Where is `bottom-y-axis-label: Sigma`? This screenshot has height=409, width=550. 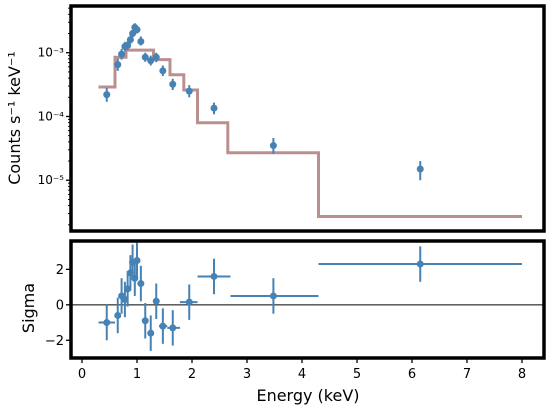 bottom-y-axis-label: Sigma is located at coordinates (28, 308).